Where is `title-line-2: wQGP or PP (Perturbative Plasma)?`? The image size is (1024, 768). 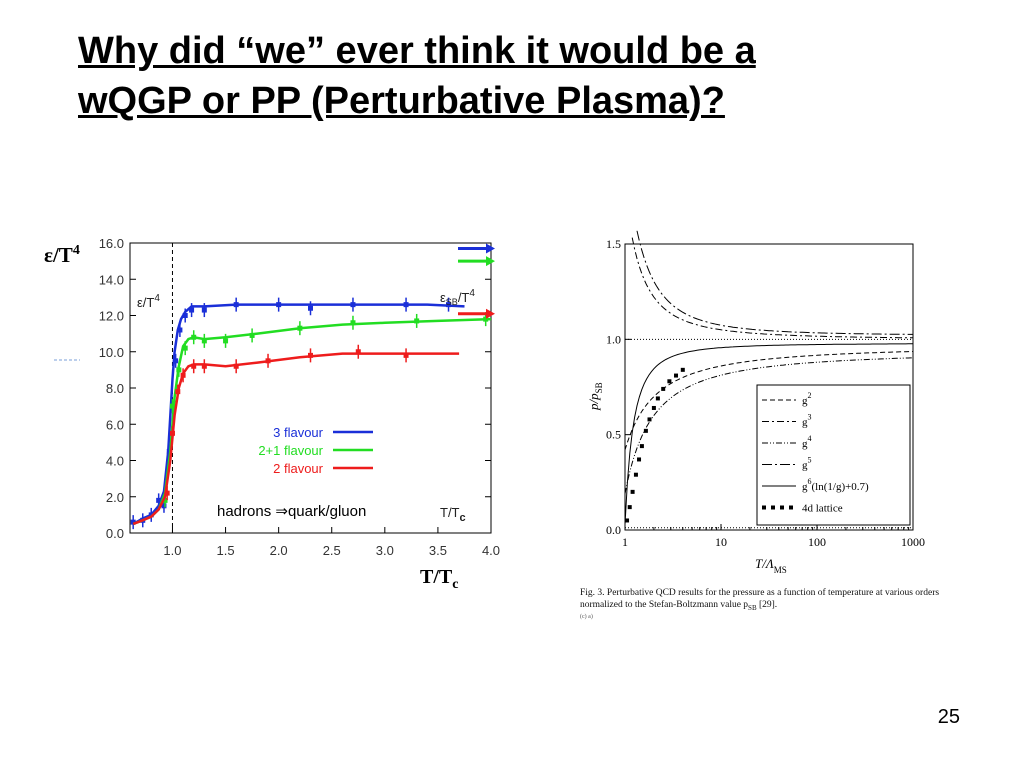
title-line-2: wQGP or PP (Perturbative Plasma)? is located at coordinates (401, 101).